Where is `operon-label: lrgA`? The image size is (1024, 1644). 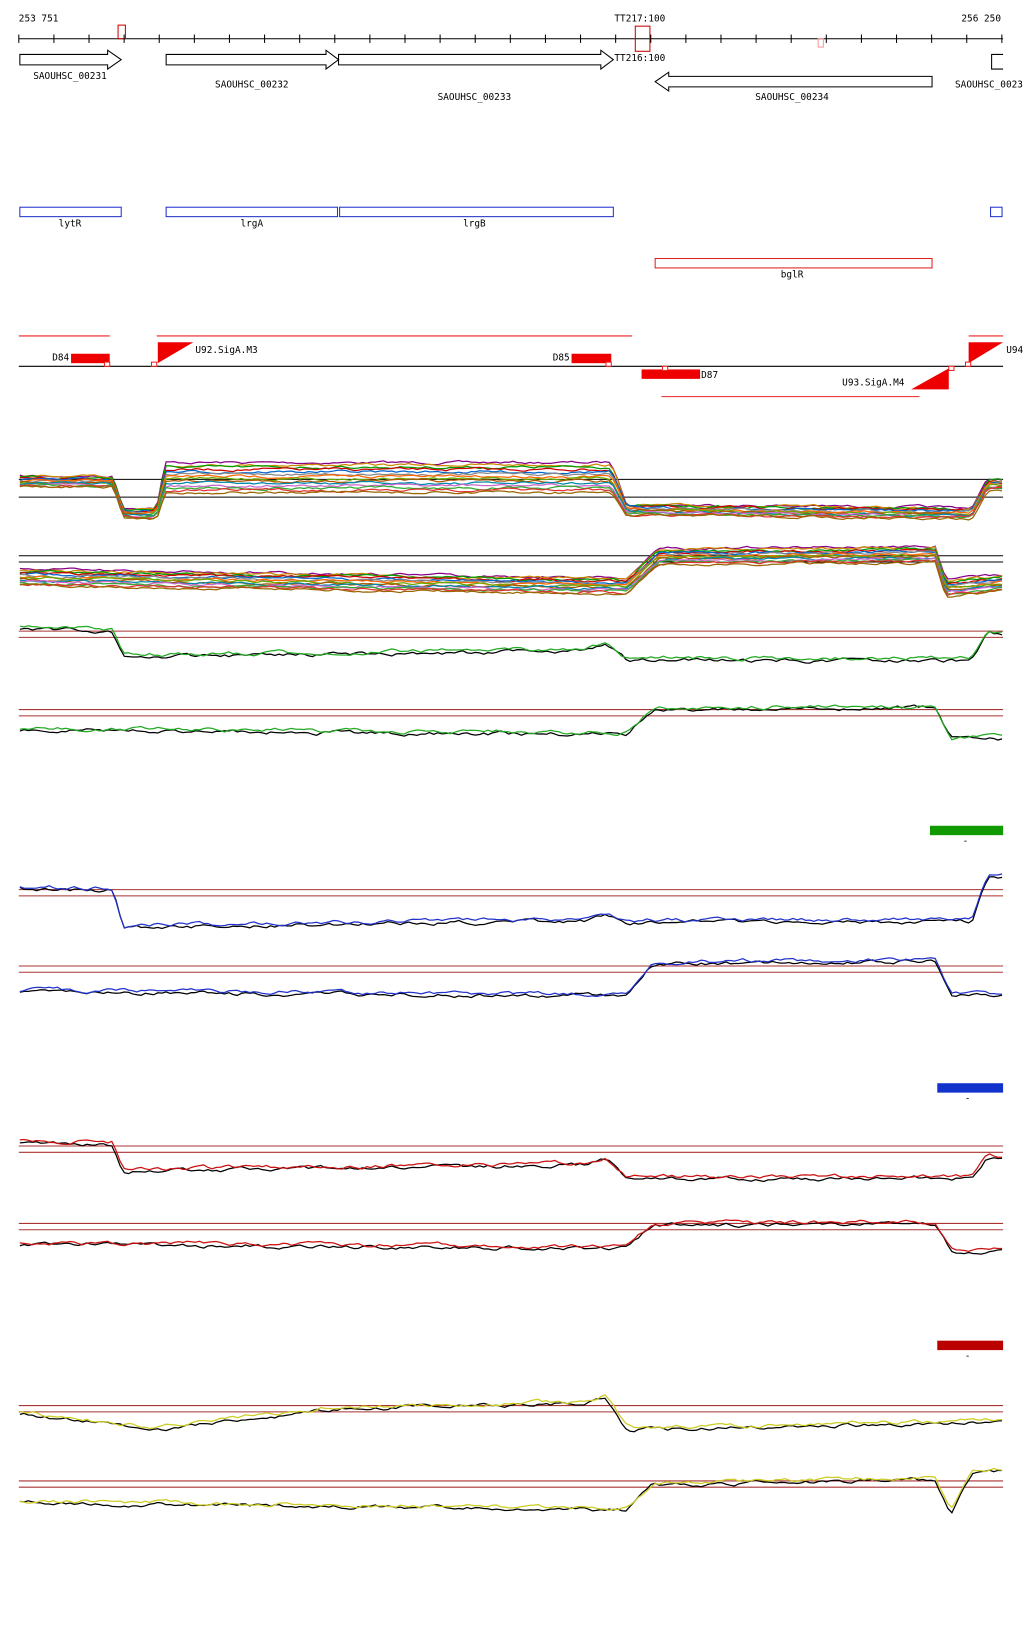
operon-label: lrgA is located at coordinates (252, 223).